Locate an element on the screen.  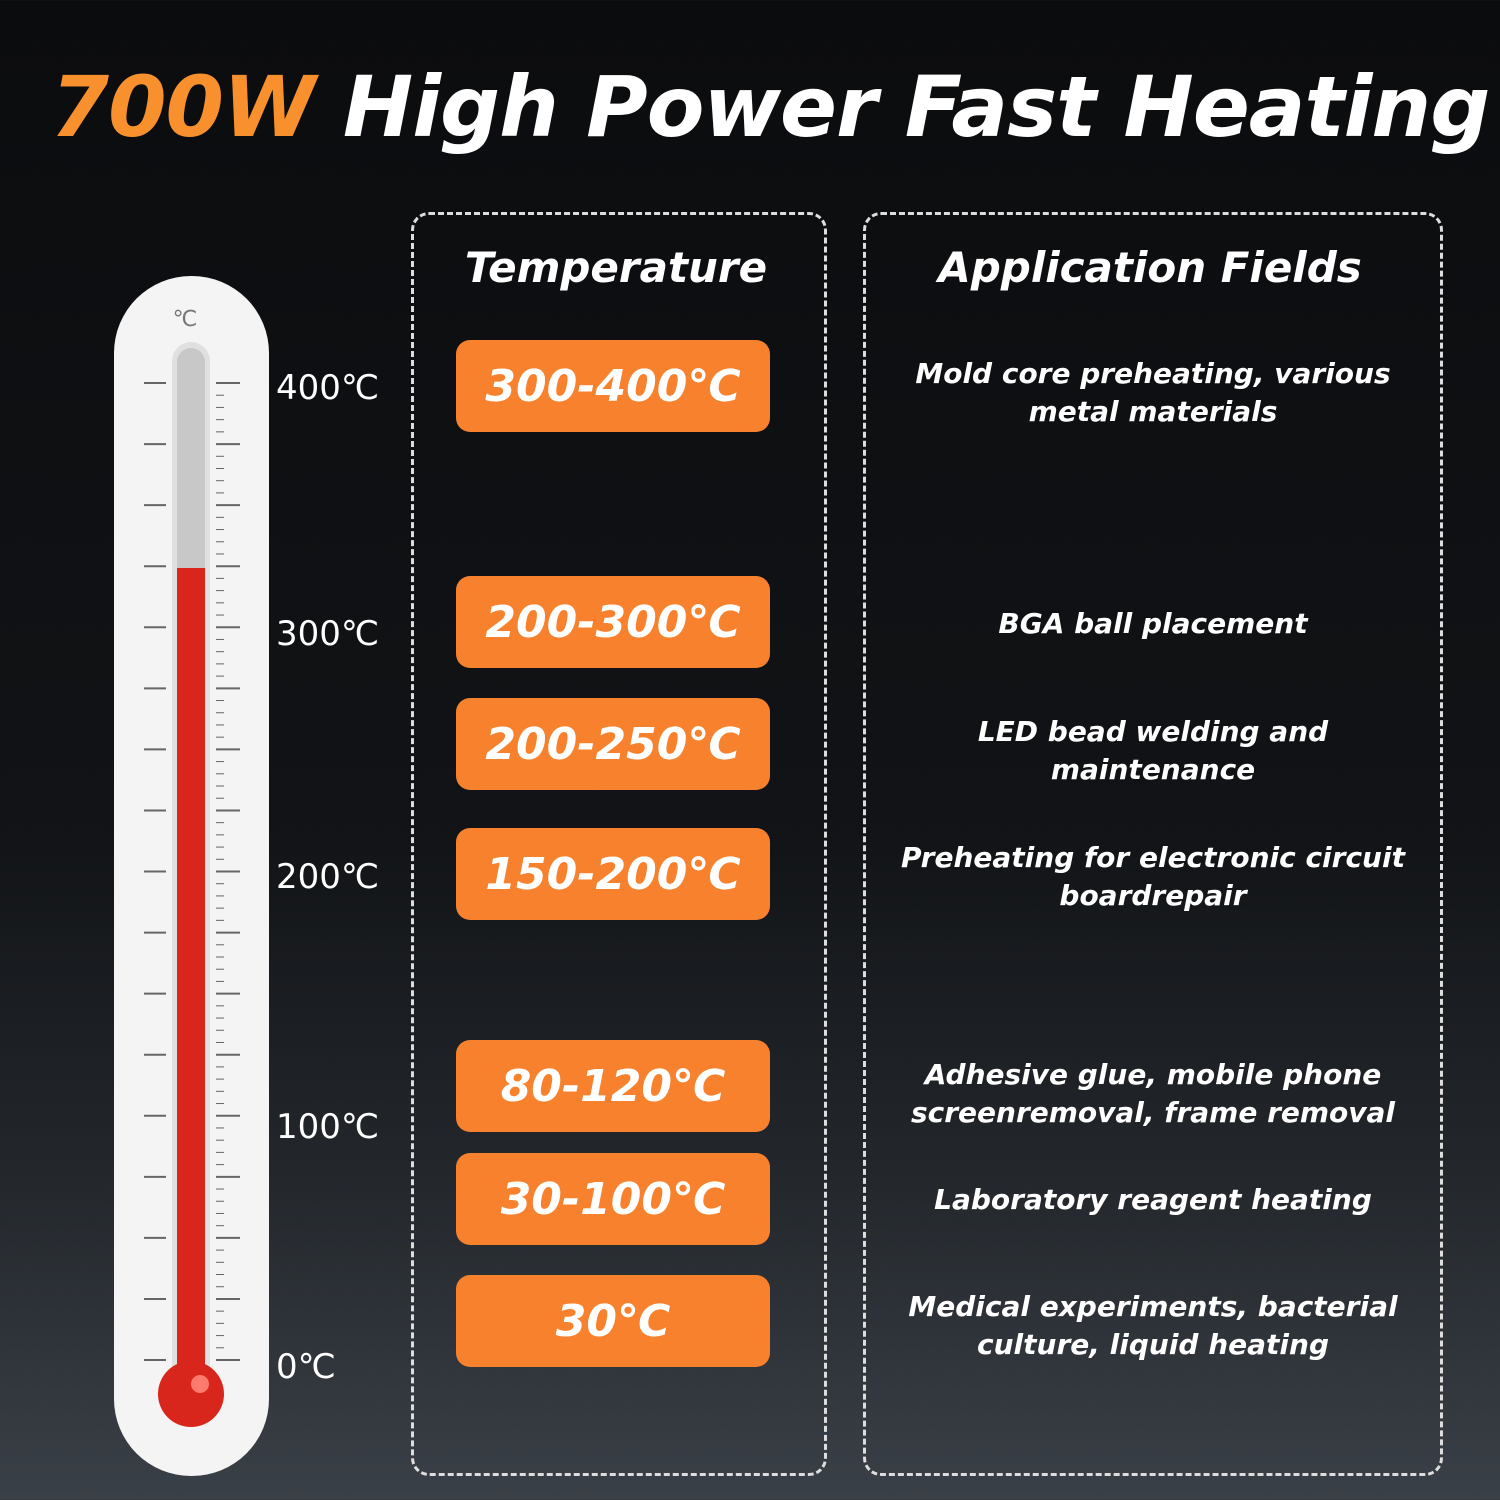
ticks is located at coordinates (192, 871).